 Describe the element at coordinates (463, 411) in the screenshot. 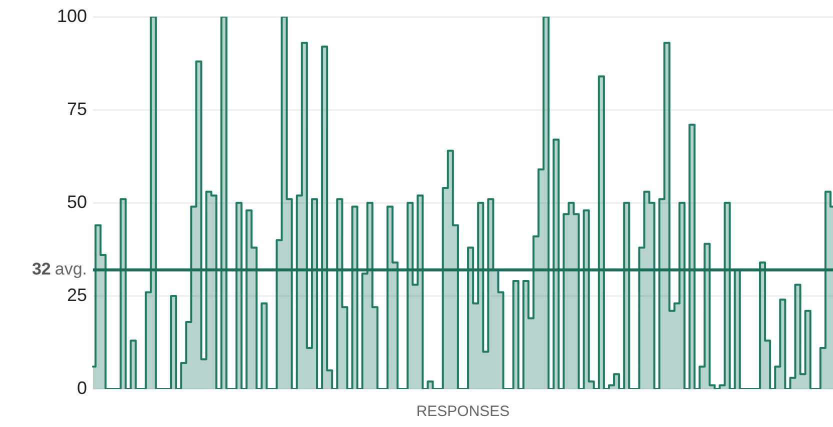

I see `x-axis-title: RESPONSES` at that location.